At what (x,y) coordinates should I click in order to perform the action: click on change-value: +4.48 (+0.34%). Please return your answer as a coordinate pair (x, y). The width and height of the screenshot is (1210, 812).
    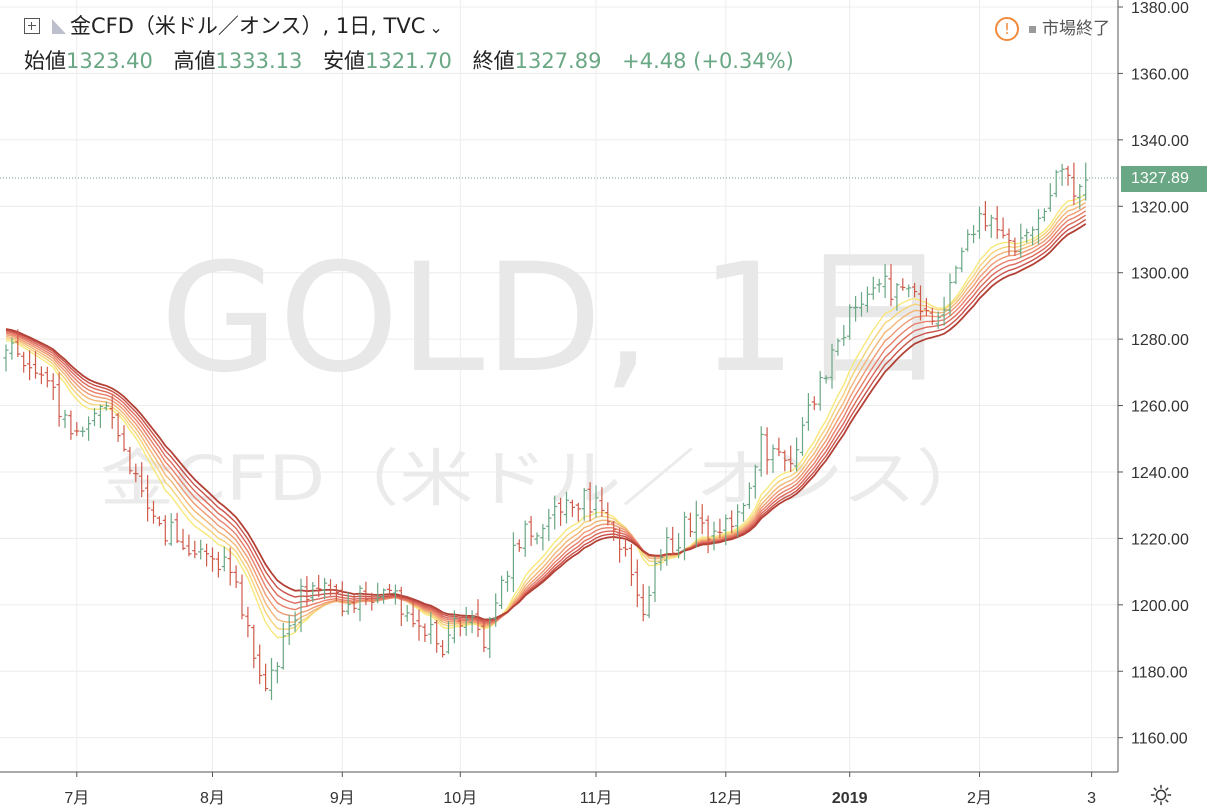
    Looking at the image, I should click on (708, 61).